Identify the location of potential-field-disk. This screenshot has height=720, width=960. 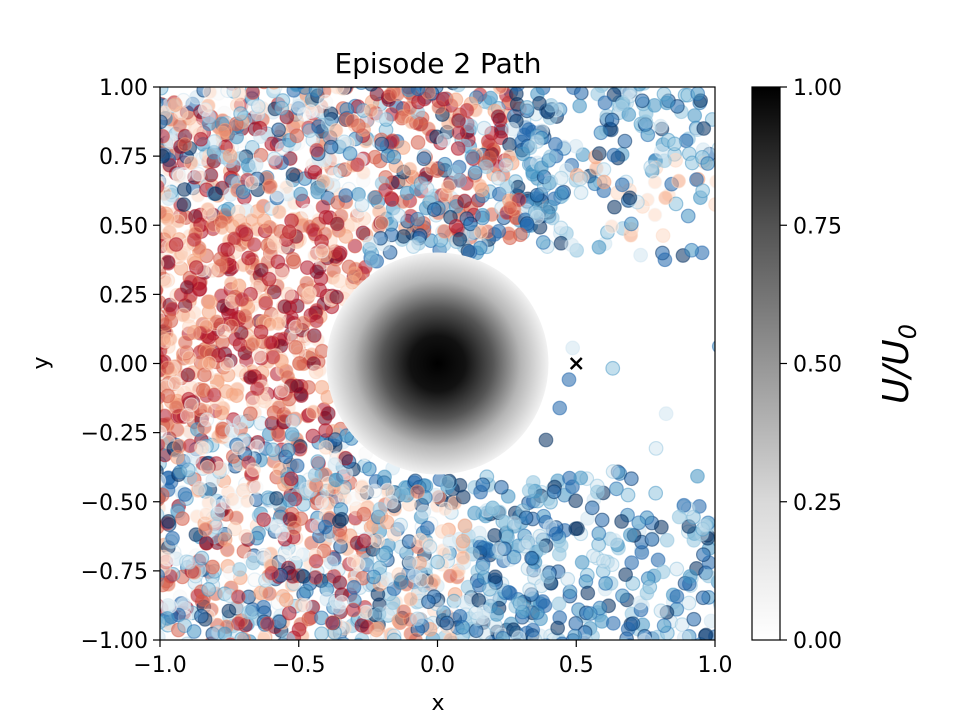
(437, 363).